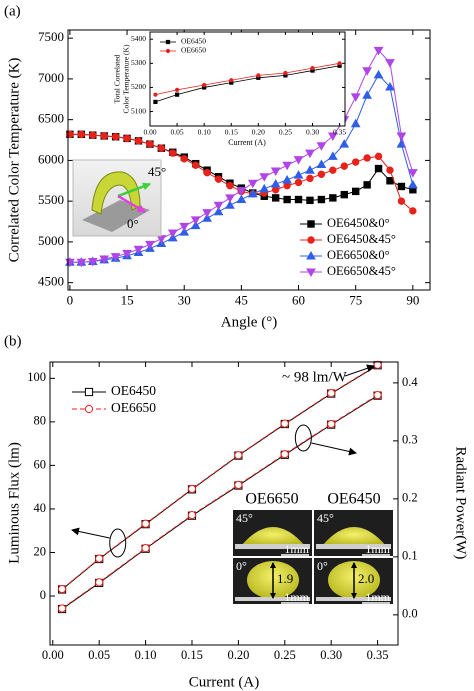 Image resolution: width=474 pixels, height=691 pixels. Describe the element at coordinates (315, 377) in the screenshot. I see `annotation: ~ 98 lm/W` at that location.